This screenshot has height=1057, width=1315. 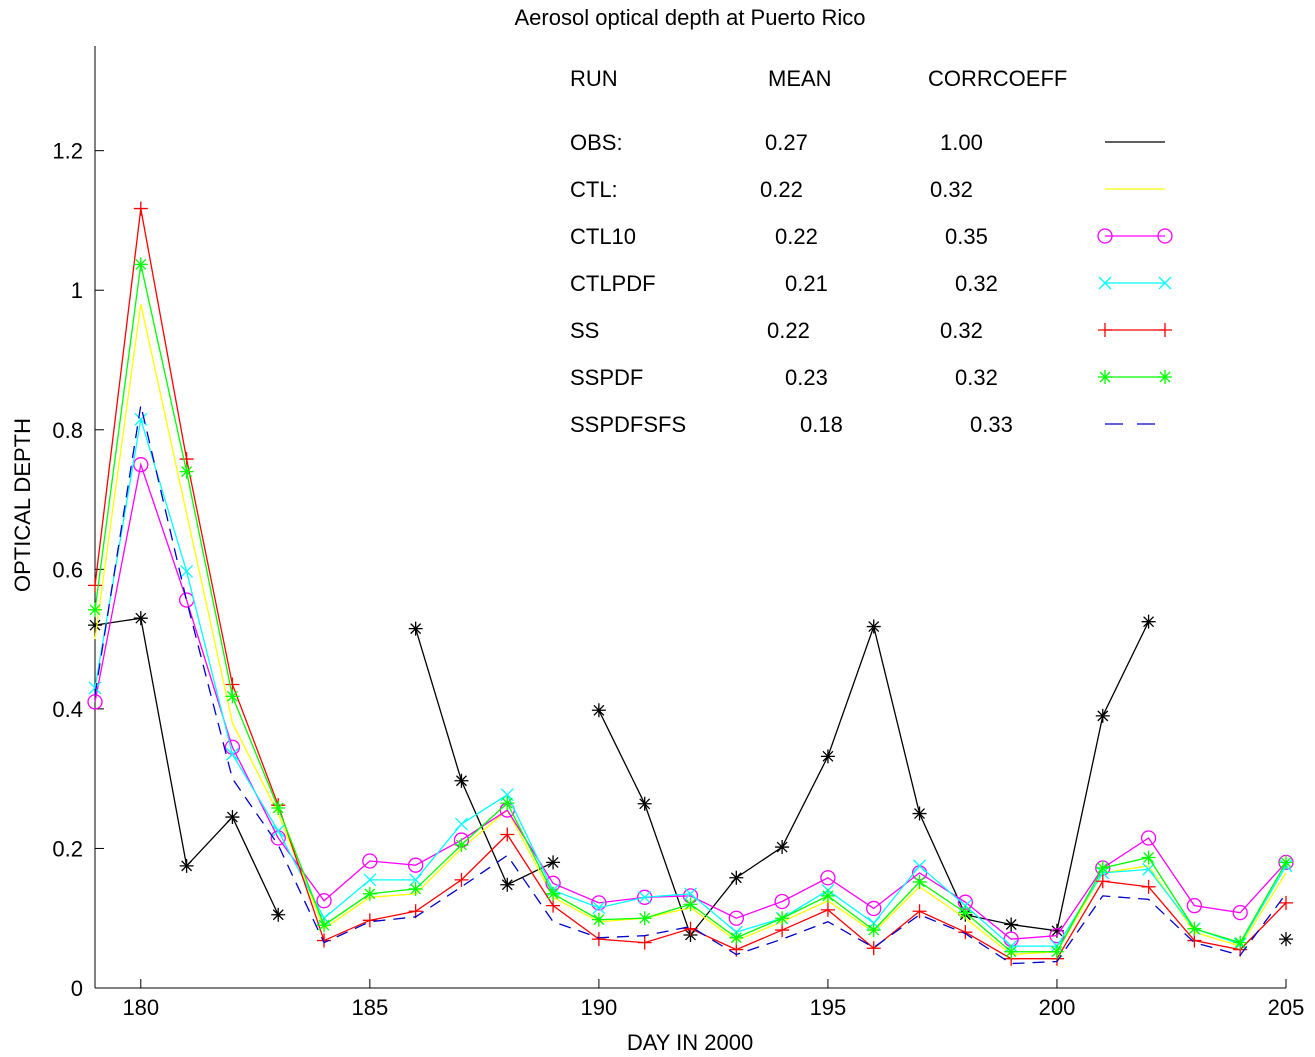 I want to click on legend-run-name: CTL10, so click(x=603, y=236).